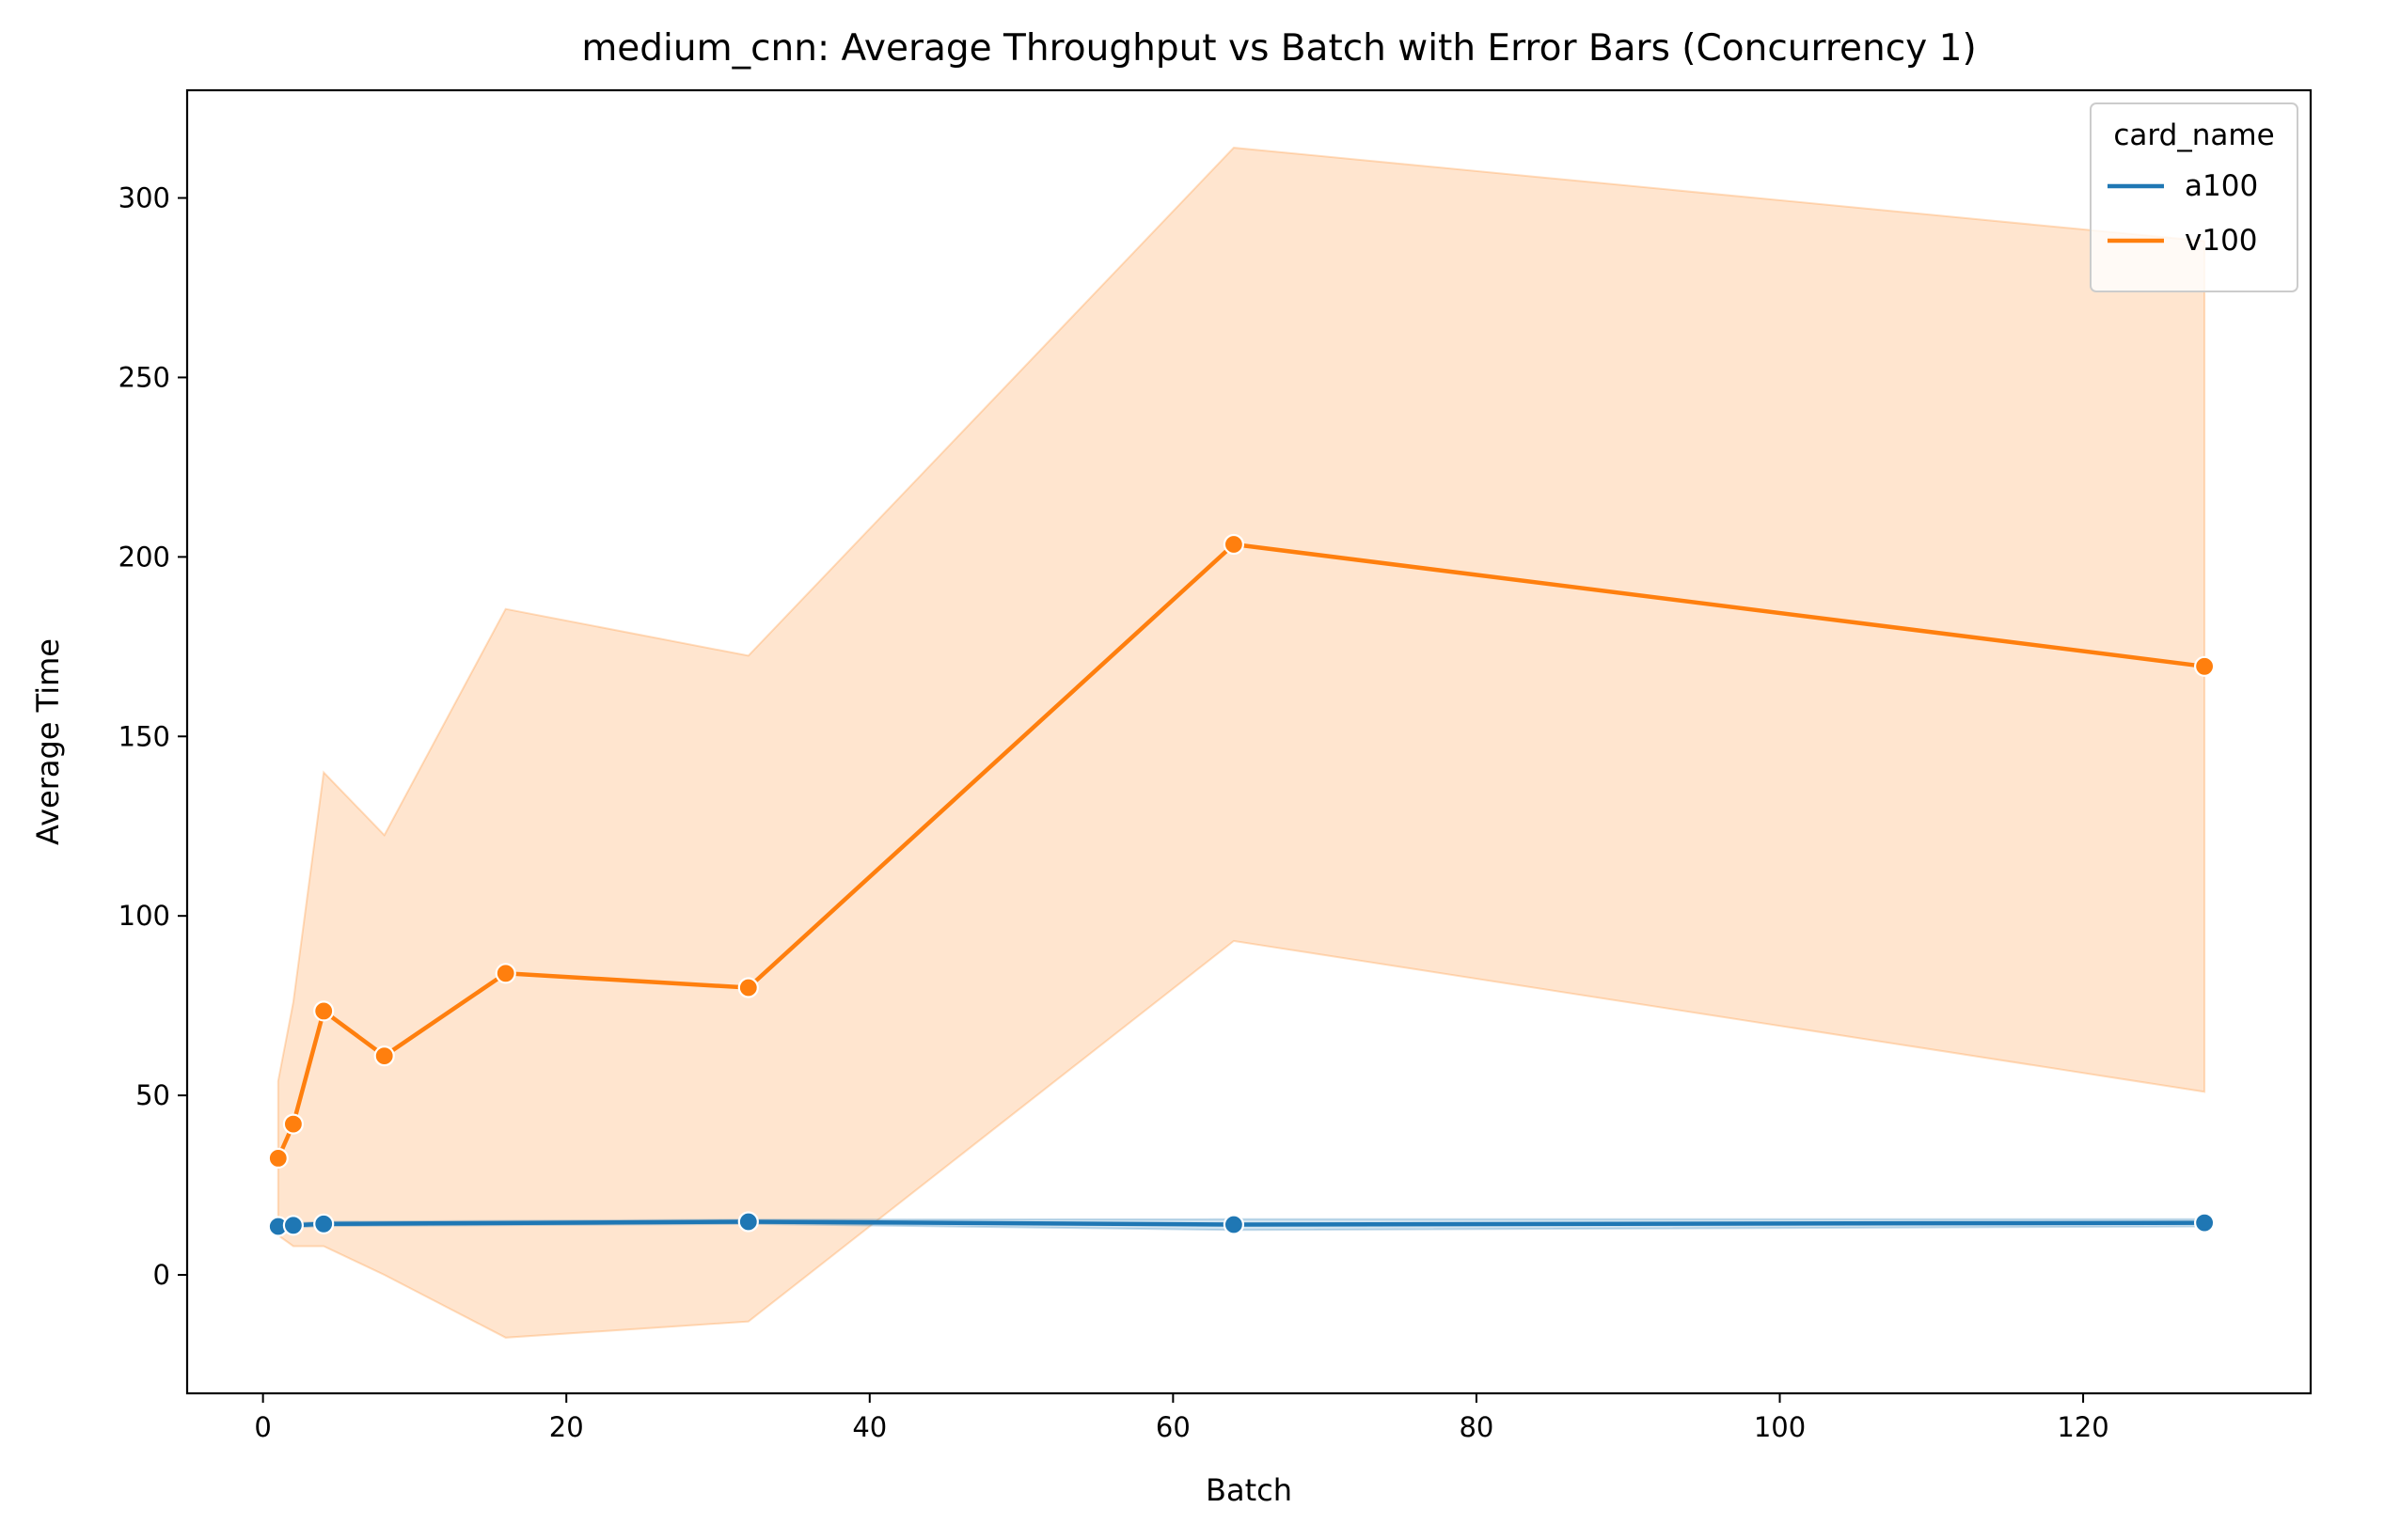 The width and height of the screenshot is (2400, 1540). Describe the element at coordinates (2082, 1427) in the screenshot. I see `x-tick-label: 120` at that location.